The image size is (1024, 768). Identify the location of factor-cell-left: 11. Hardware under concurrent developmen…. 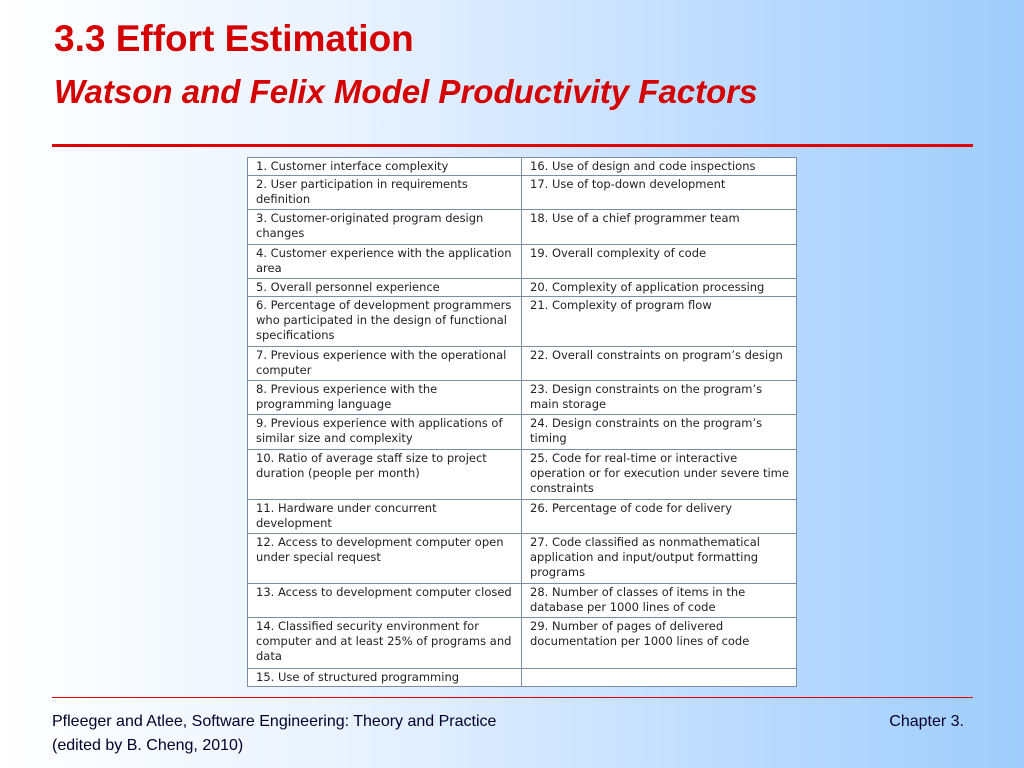
(384, 516).